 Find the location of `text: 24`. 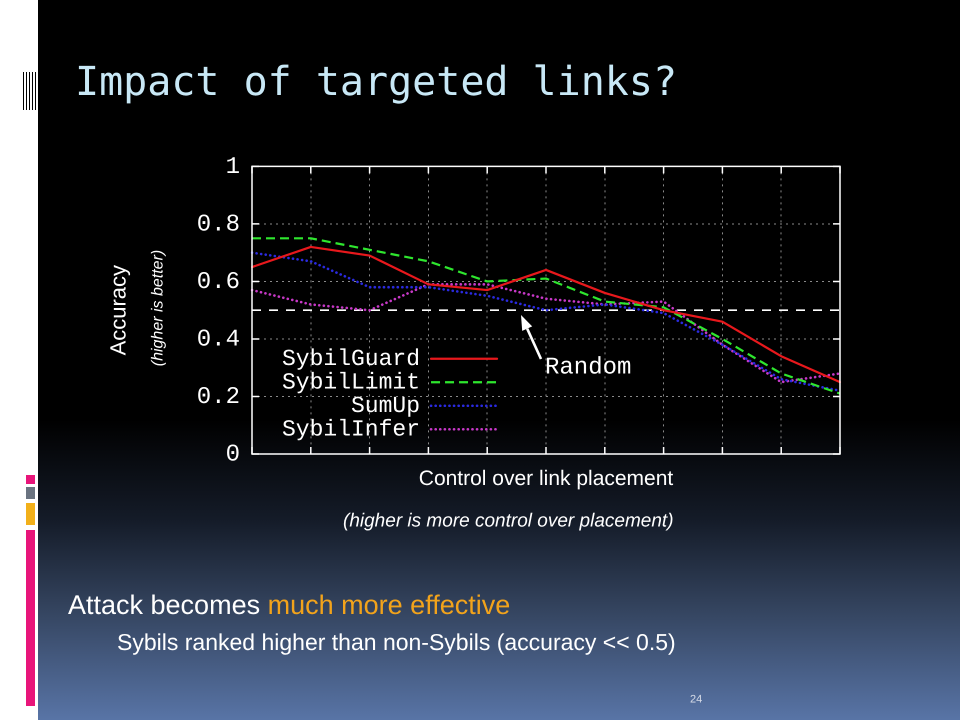

text: 24 is located at coordinates (696, 699).